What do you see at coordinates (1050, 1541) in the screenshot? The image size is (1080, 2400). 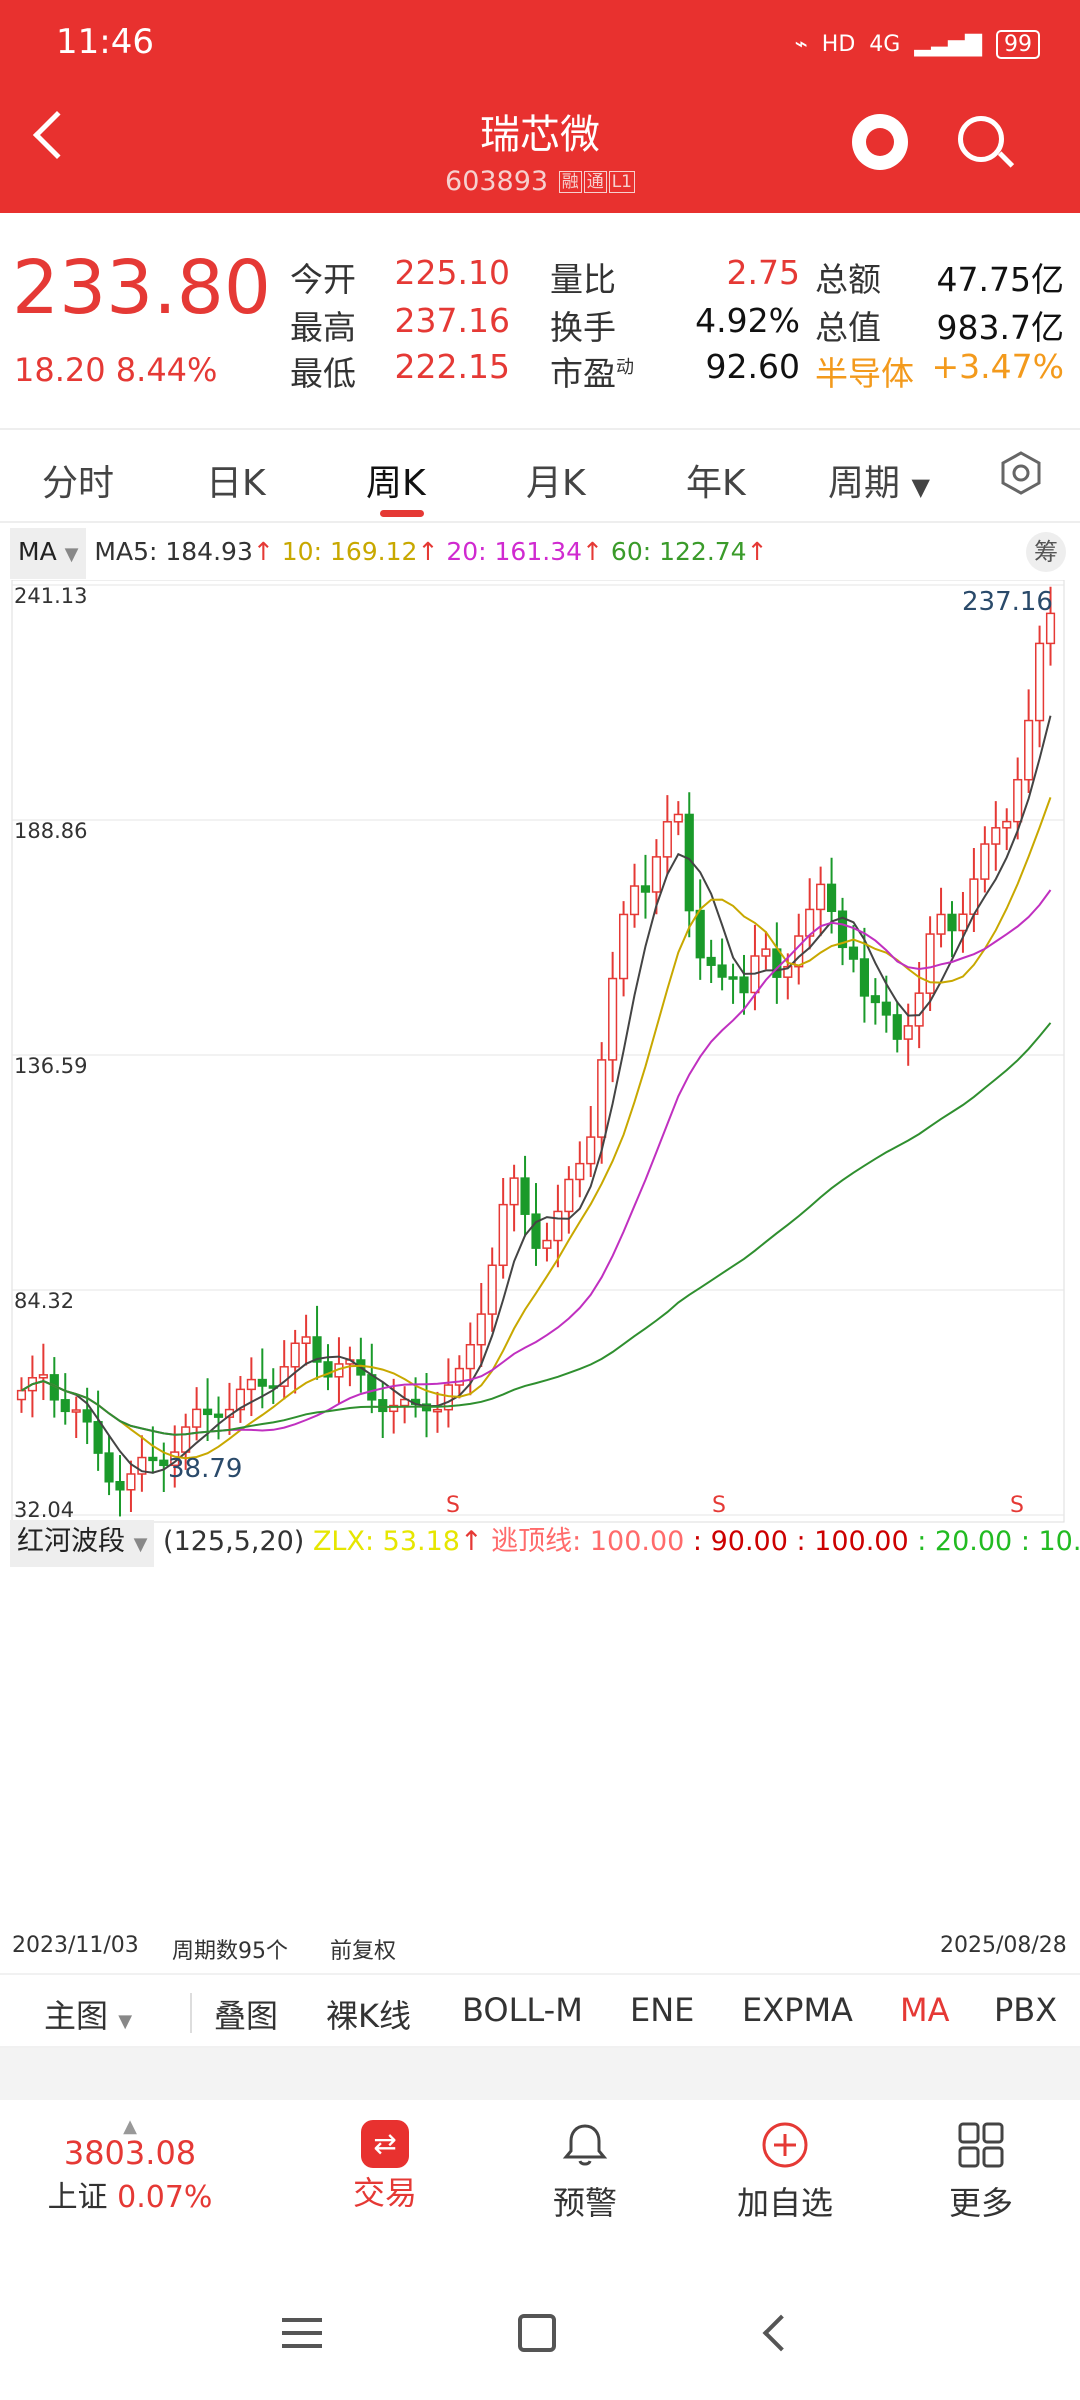 I see `indicator-v4: : 10.00` at bounding box center [1050, 1541].